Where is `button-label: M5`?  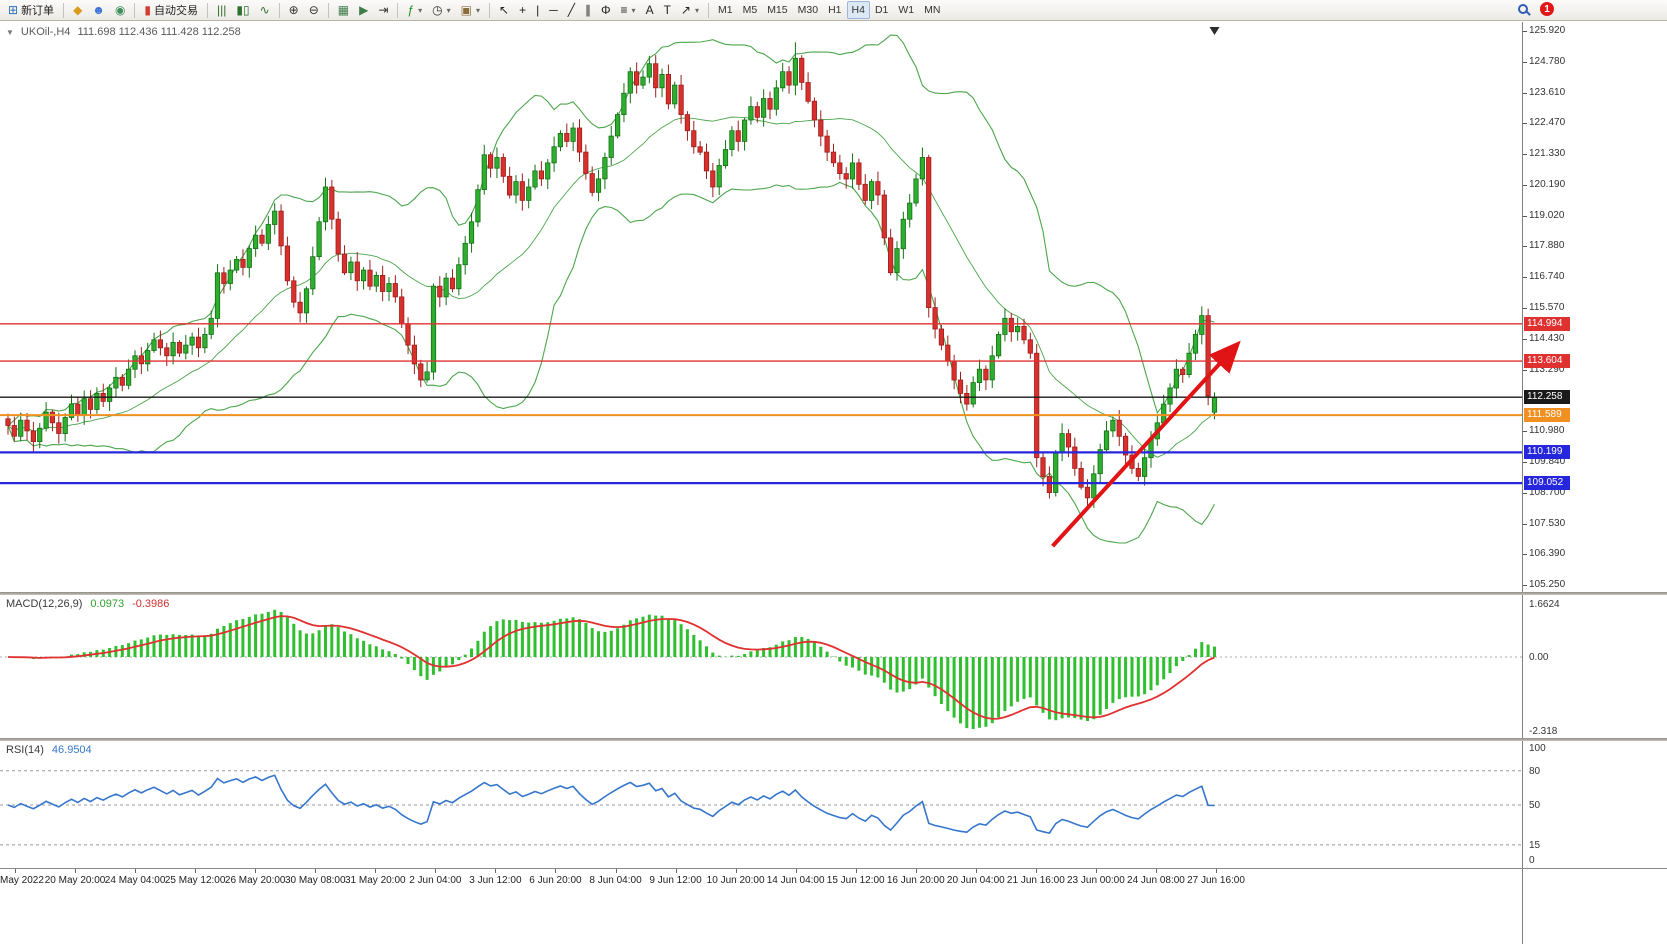
button-label: M5 is located at coordinates (750, 10).